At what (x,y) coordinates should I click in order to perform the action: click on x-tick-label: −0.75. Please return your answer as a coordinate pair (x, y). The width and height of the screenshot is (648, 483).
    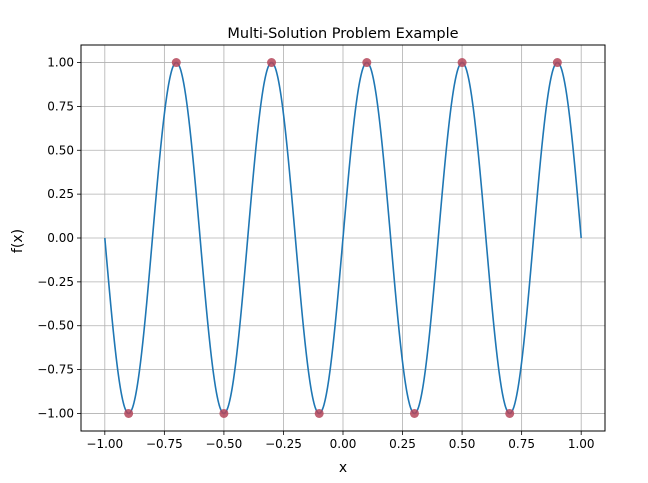
    Looking at the image, I should click on (164, 444).